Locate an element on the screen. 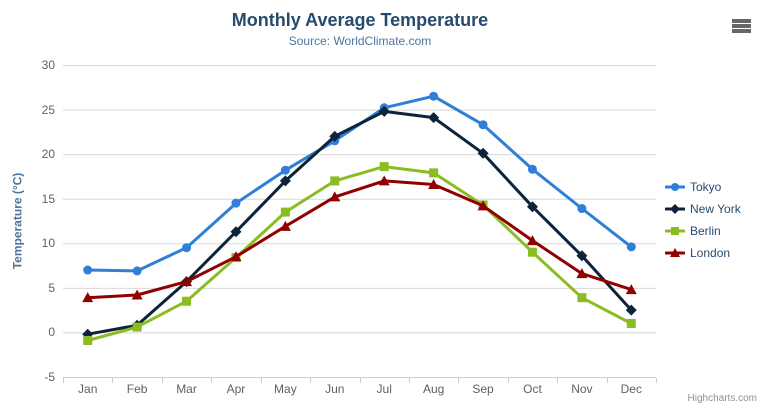  chart-title: Monthly Average Temperature is located at coordinates (360, 20).